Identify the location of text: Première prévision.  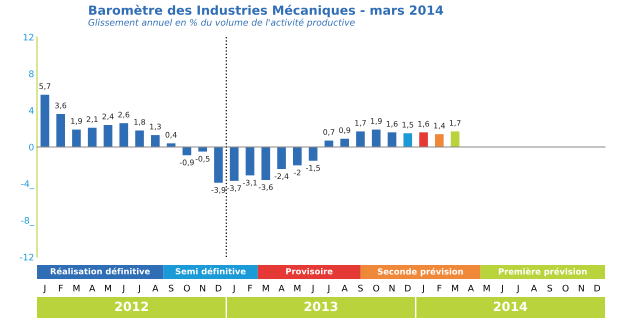
(542, 272).